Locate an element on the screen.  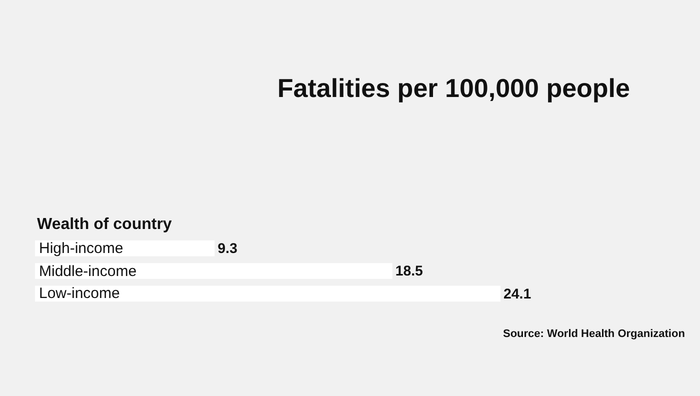
chart-title: Fatalities per 100,000 people is located at coordinates (453, 88).